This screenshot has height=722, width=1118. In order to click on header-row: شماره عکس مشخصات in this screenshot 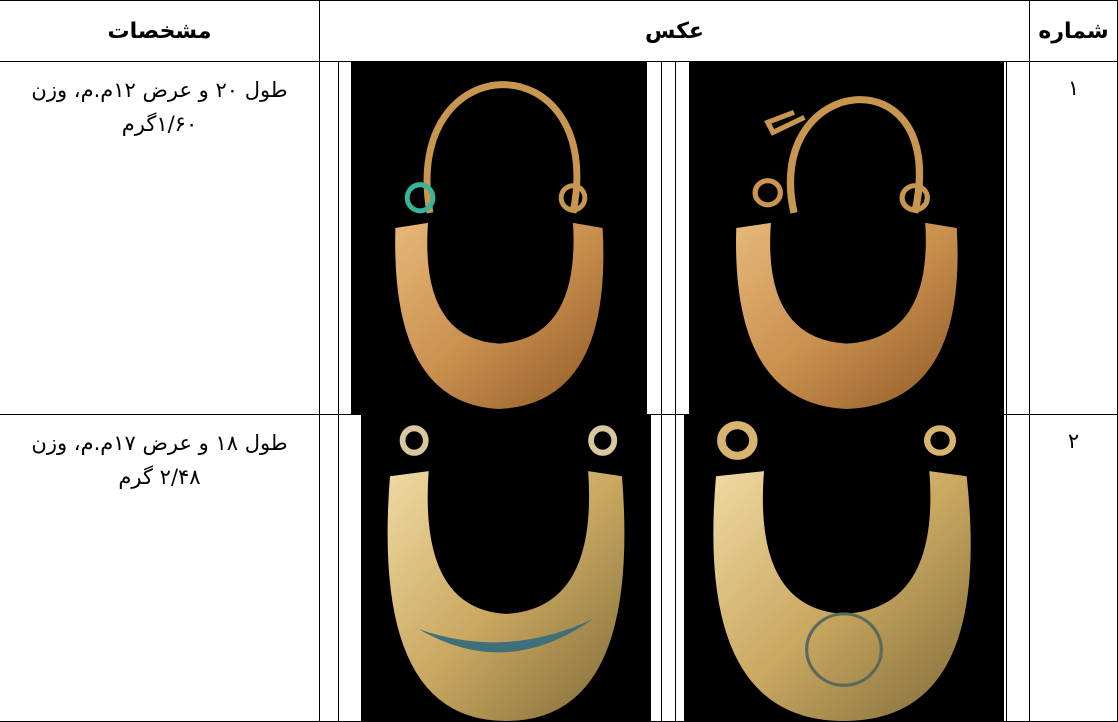, I will do `click(559, 31)`.